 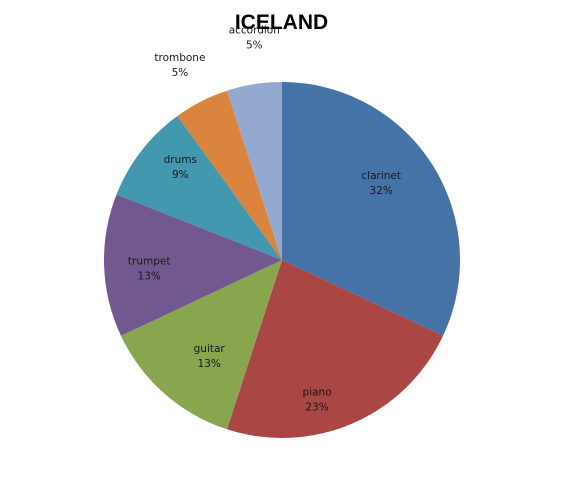 What do you see at coordinates (316, 407) in the screenshot?
I see `slice-percent-piano: 23%` at bounding box center [316, 407].